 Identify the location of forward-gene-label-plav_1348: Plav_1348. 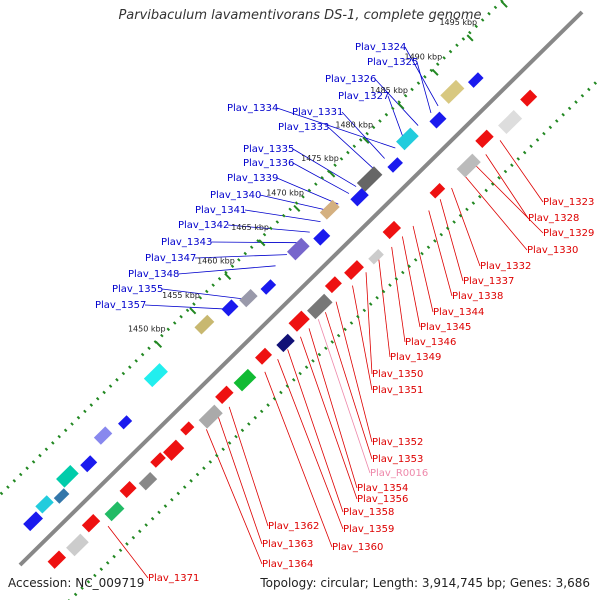
(153, 274).